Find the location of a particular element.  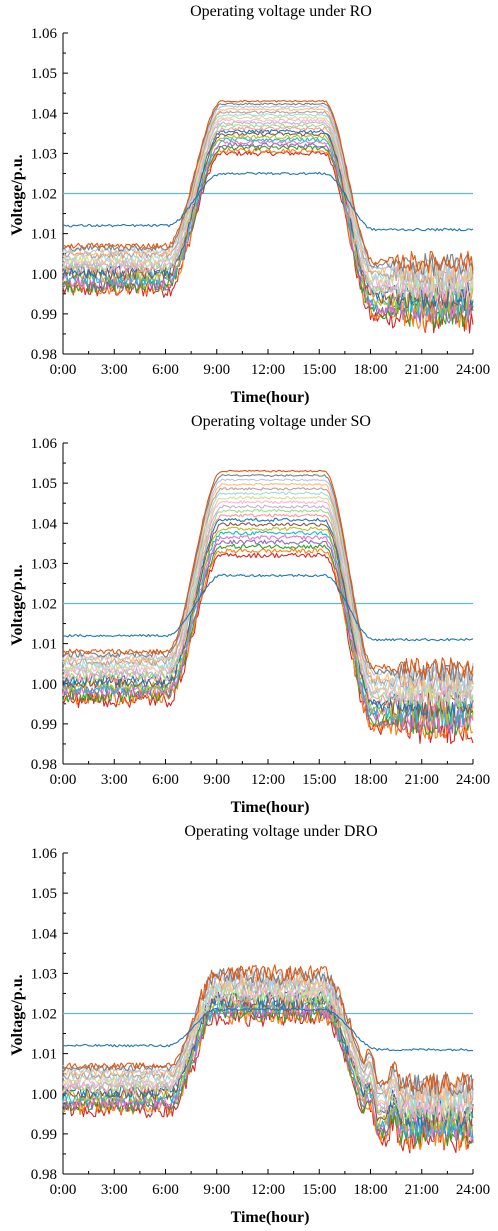

chart-title: Operating voltage under SO is located at coordinates (281, 421).